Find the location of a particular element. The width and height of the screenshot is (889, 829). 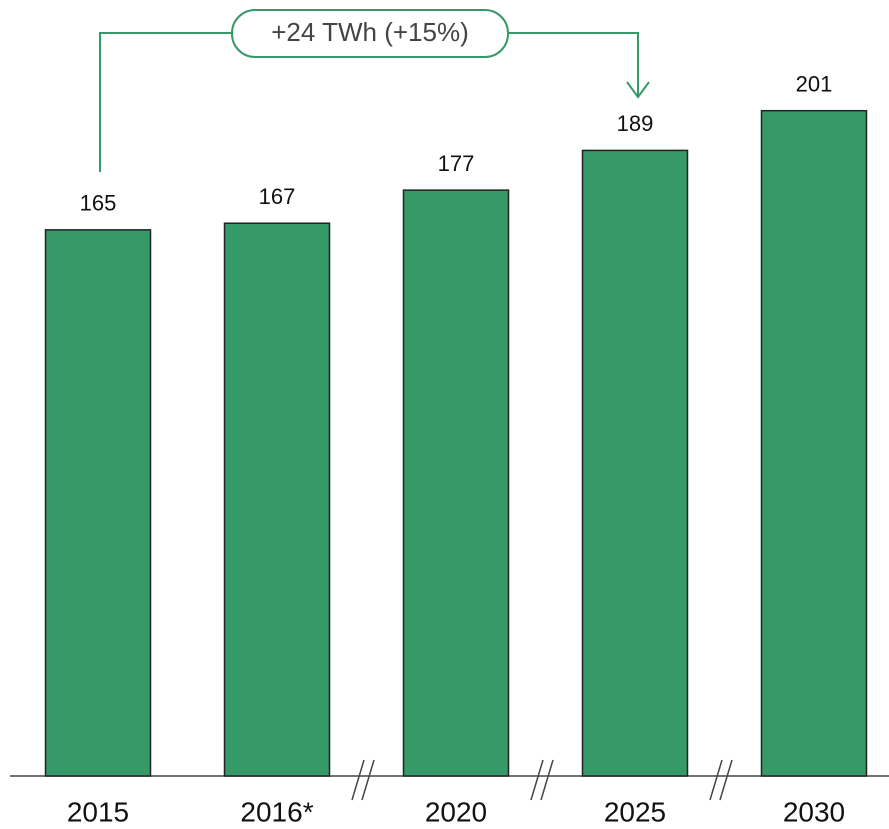

axis-breaks is located at coordinates (542, 780).